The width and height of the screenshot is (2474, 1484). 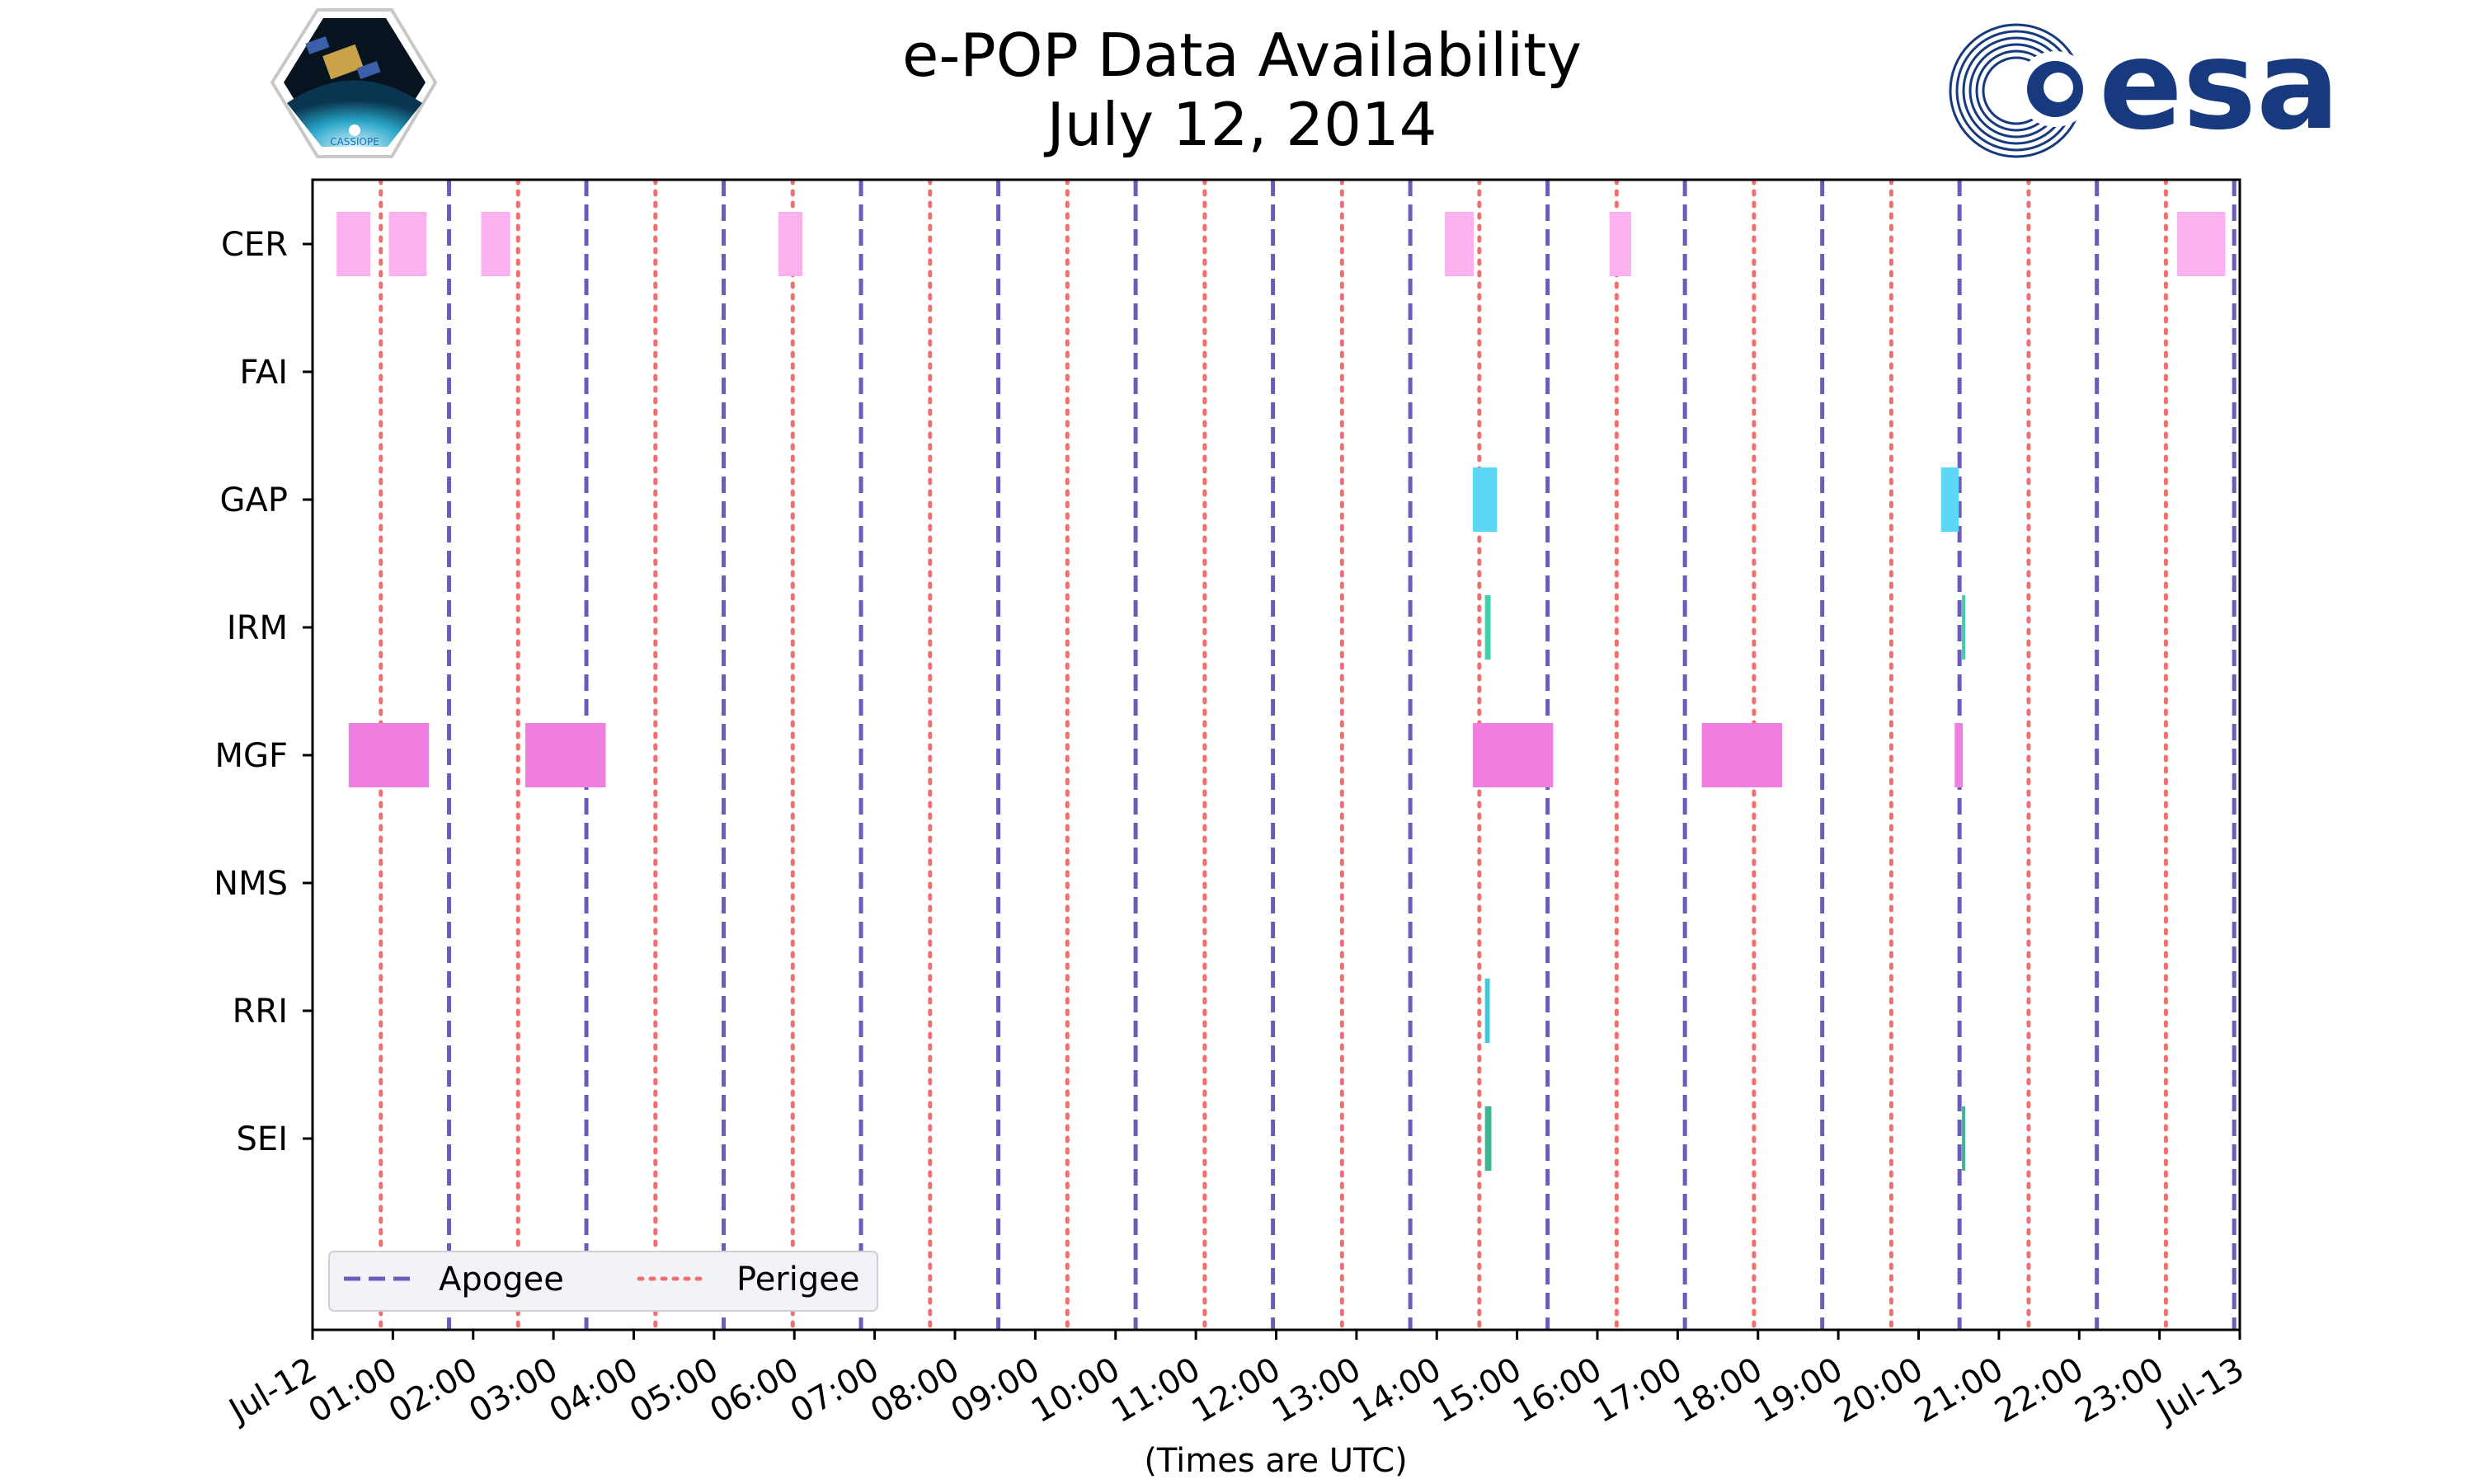 I want to click on x-tick-label: 22:00, so click(x=2039, y=1390).